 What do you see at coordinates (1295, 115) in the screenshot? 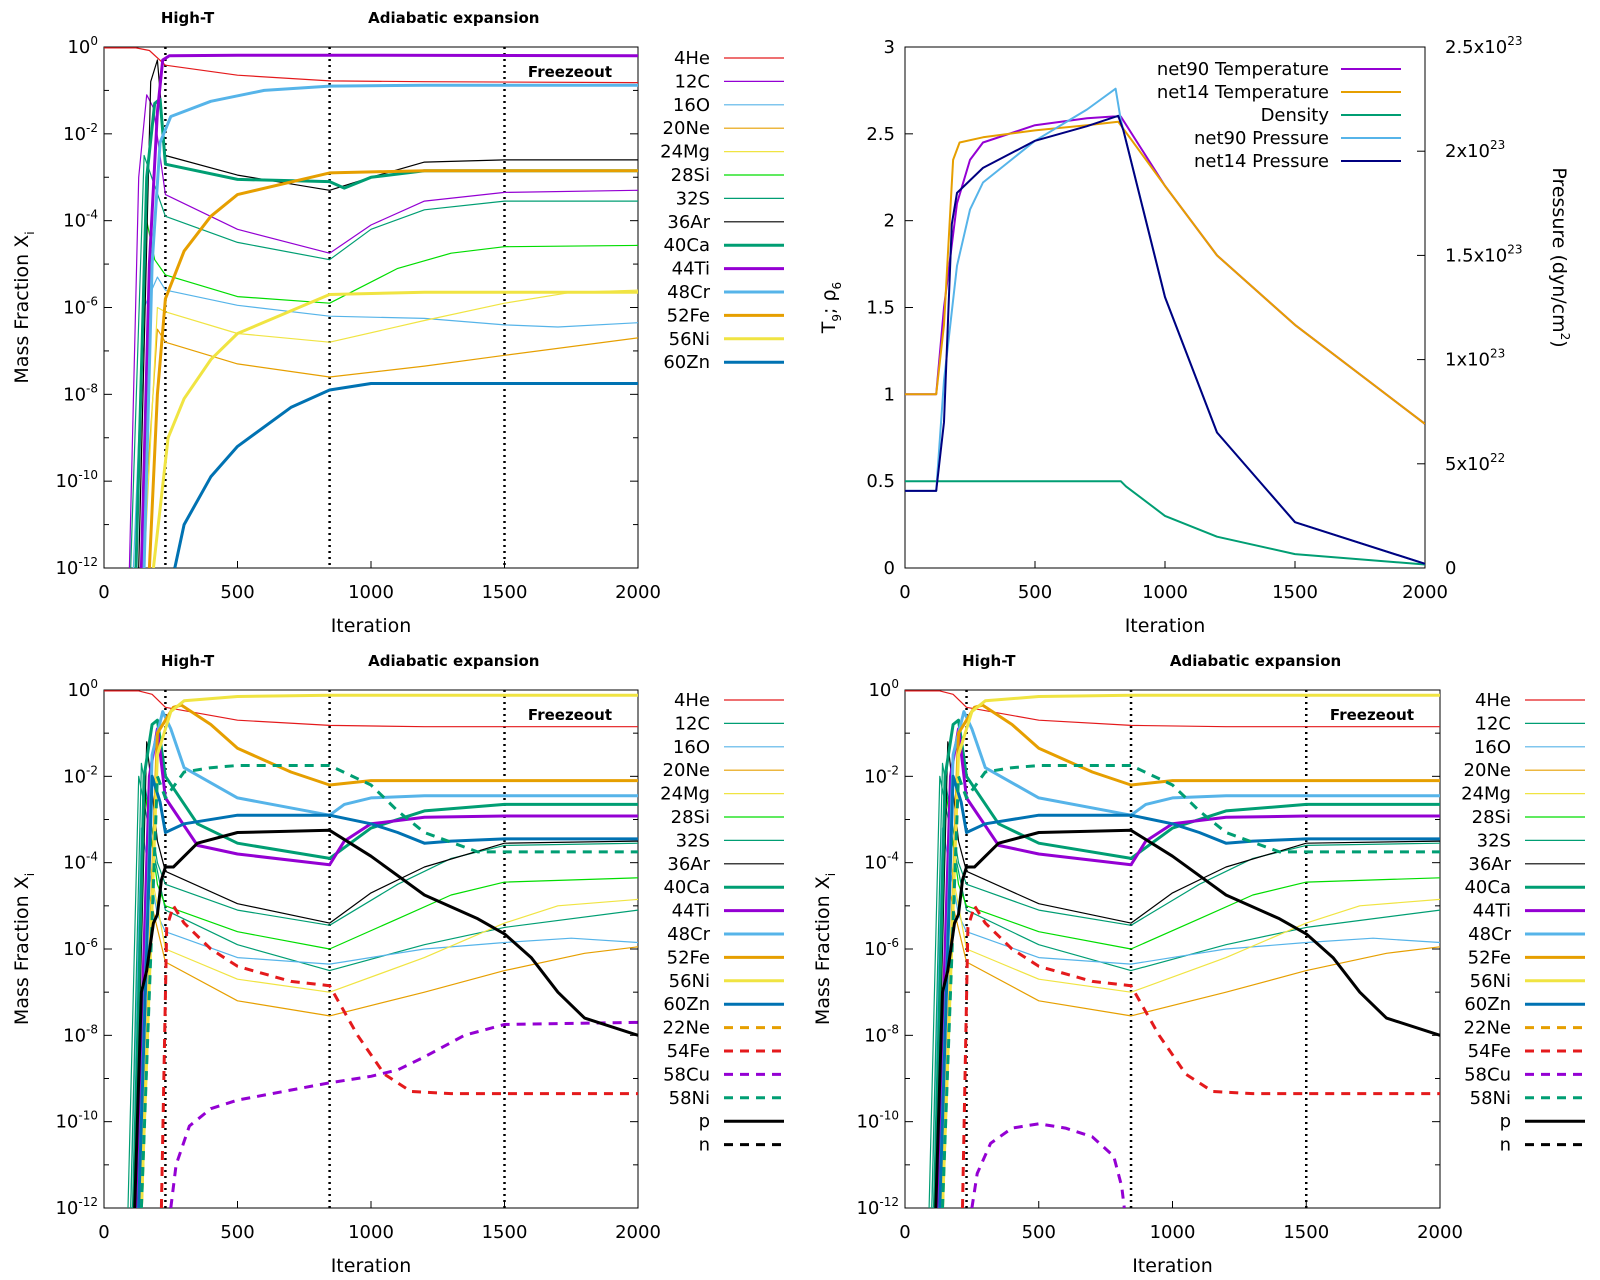
I see `top-right-legend-label: Density` at bounding box center [1295, 115].